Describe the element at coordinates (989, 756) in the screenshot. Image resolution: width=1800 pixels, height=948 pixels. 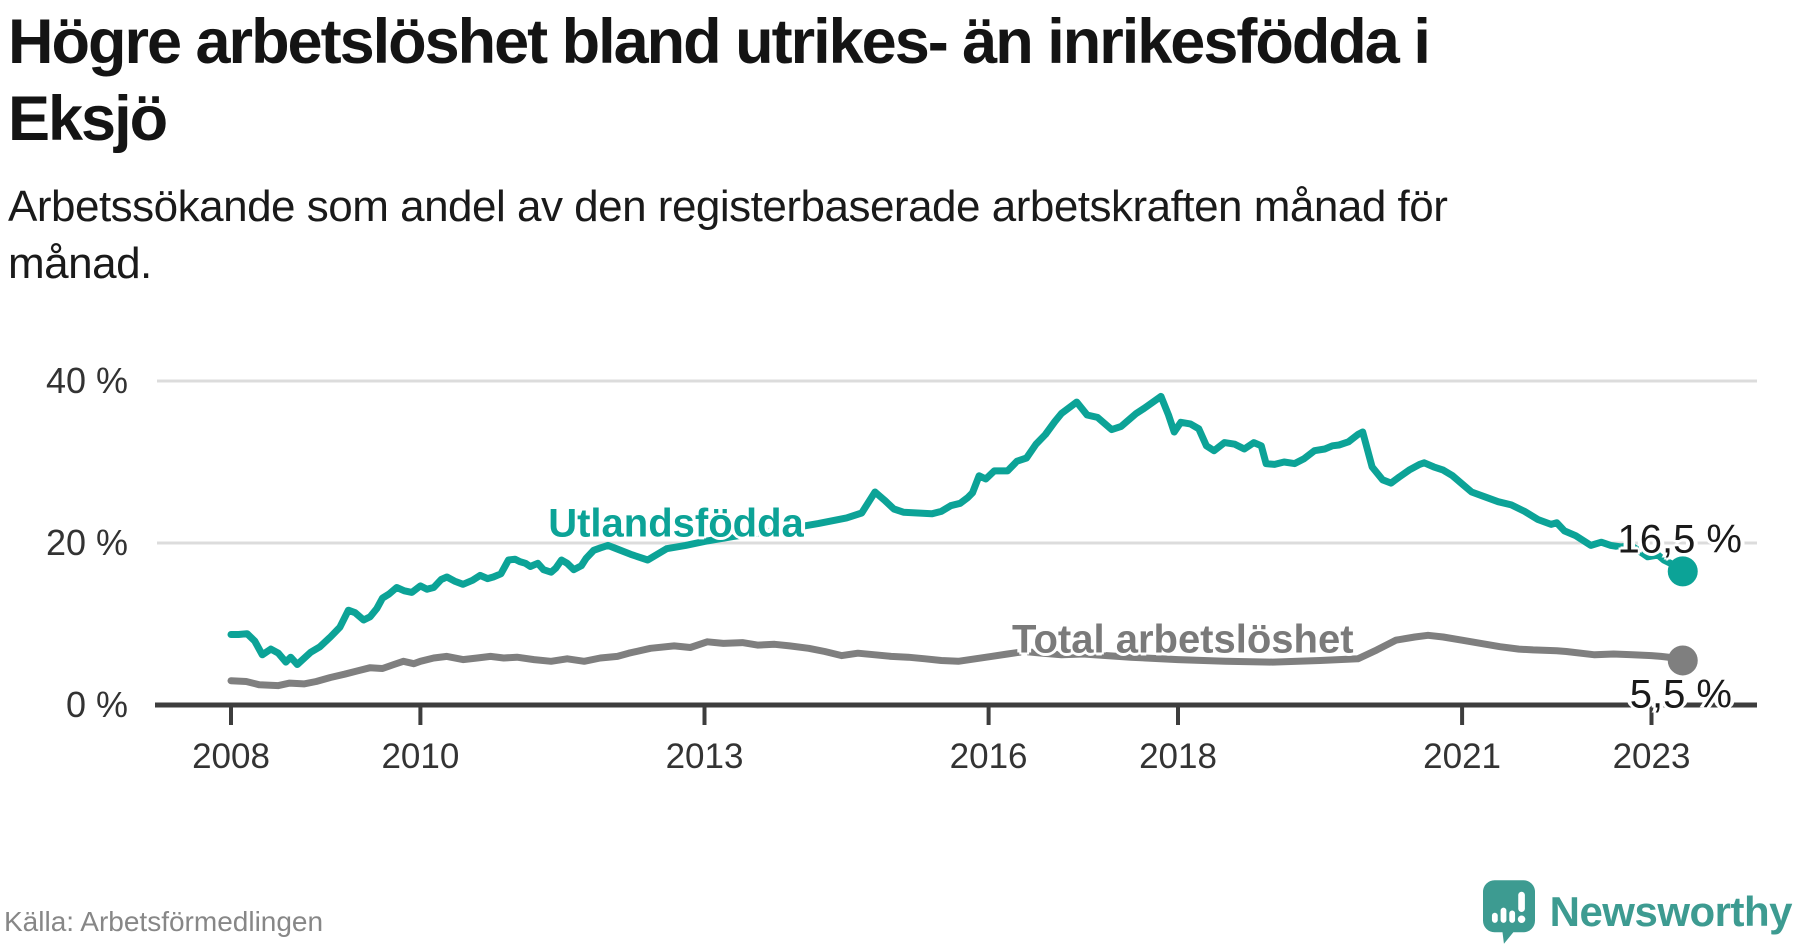
I see `x-axis-tick-label: 2016` at that location.